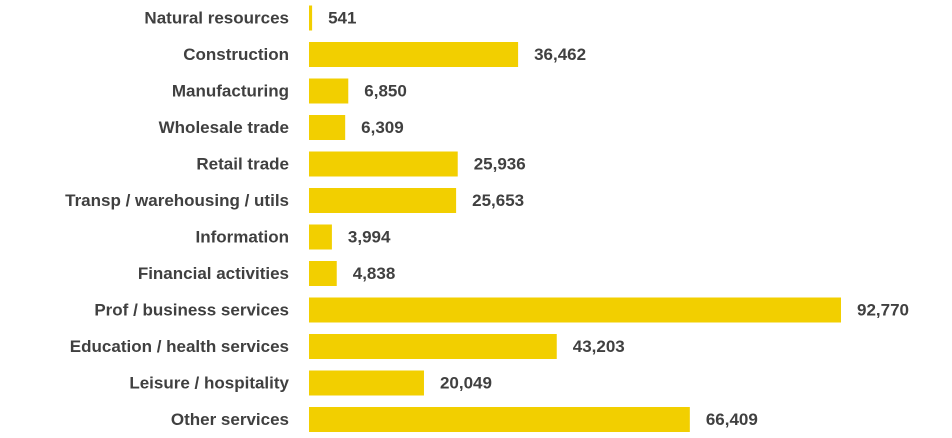 This screenshot has height=438, width=952. What do you see at coordinates (732, 419) in the screenshot?
I see `value-label: 66,409` at bounding box center [732, 419].